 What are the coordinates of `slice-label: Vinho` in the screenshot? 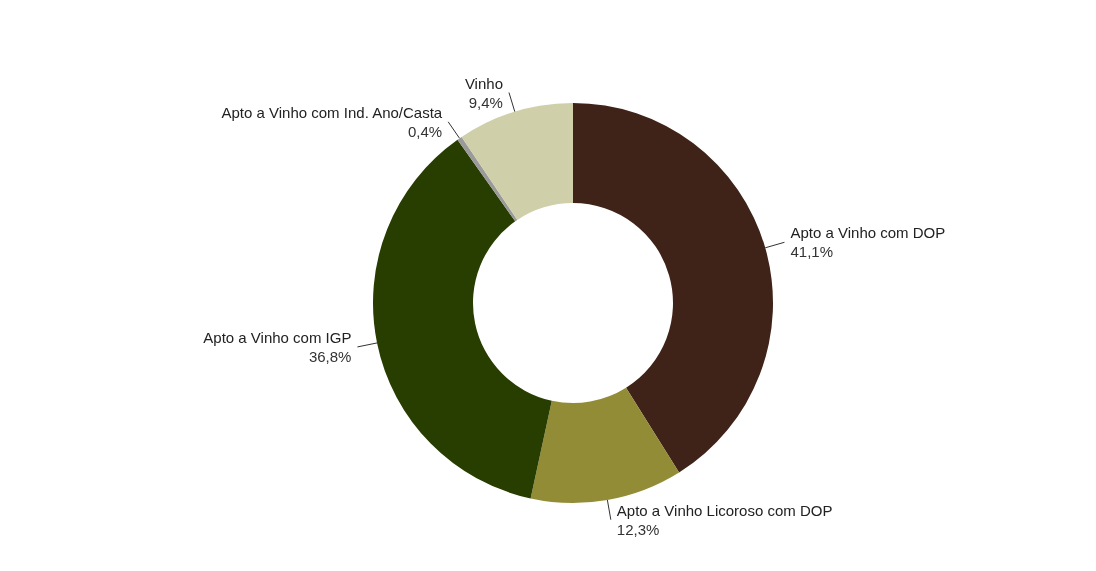 It's located at (483, 83).